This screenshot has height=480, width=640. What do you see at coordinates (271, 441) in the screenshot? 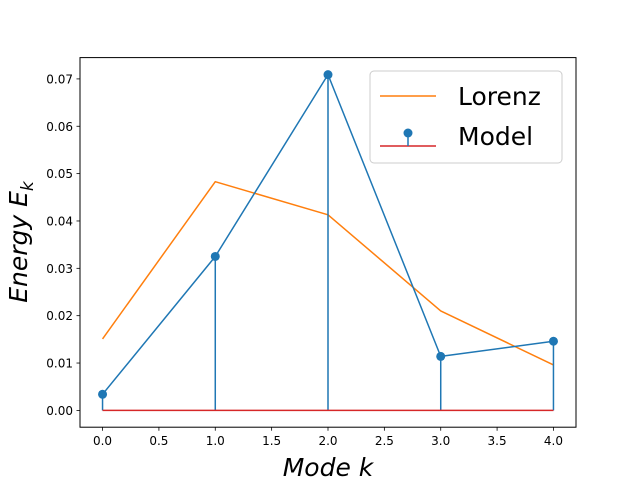
I see `x-tick-label: 1.5` at bounding box center [271, 441].